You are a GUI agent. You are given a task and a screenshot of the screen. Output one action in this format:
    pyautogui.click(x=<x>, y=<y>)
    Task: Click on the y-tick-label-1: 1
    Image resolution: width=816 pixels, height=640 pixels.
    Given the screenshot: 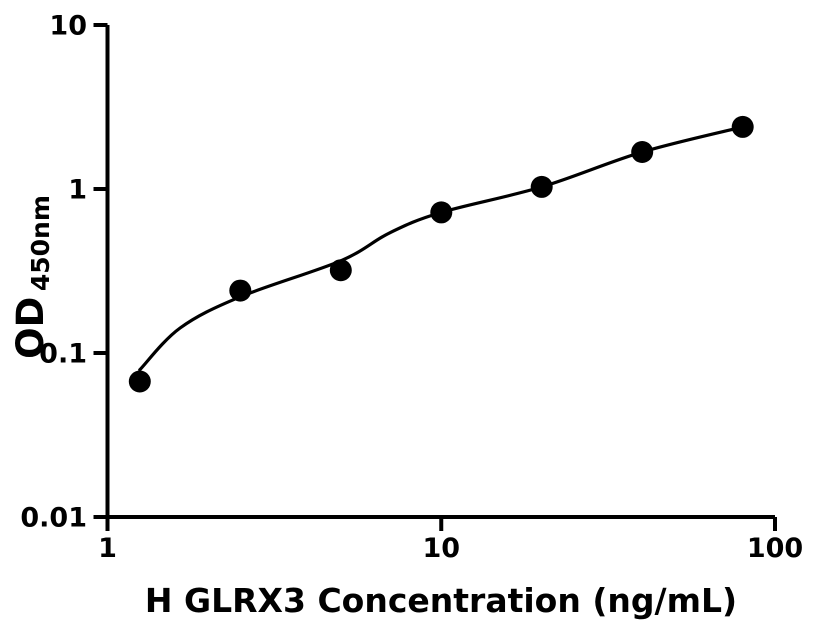 What is the action you would take?
    pyautogui.click(x=77, y=190)
    